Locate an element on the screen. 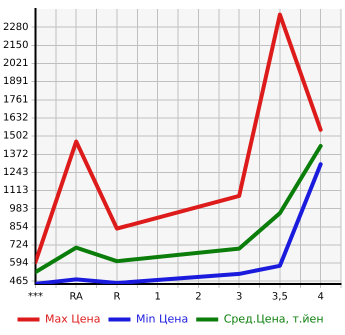 This screenshot has height=335, width=345. y-tick-label: 1372 is located at coordinates (15, 154).